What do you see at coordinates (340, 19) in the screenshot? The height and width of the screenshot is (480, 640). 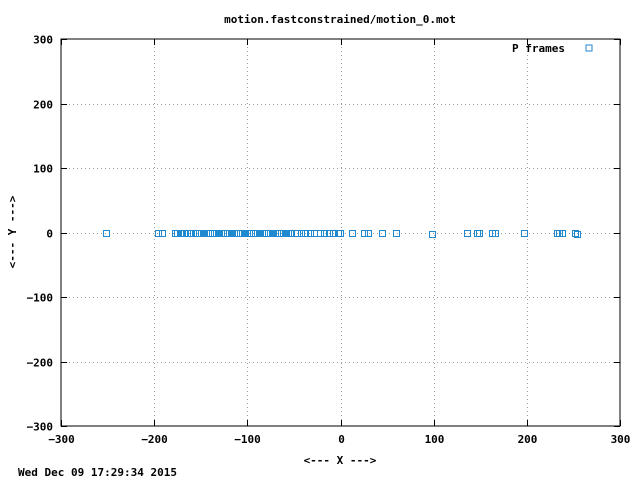 I see `chart-title: motion.fastconstrained/motion_0.mot` at bounding box center [340, 19].